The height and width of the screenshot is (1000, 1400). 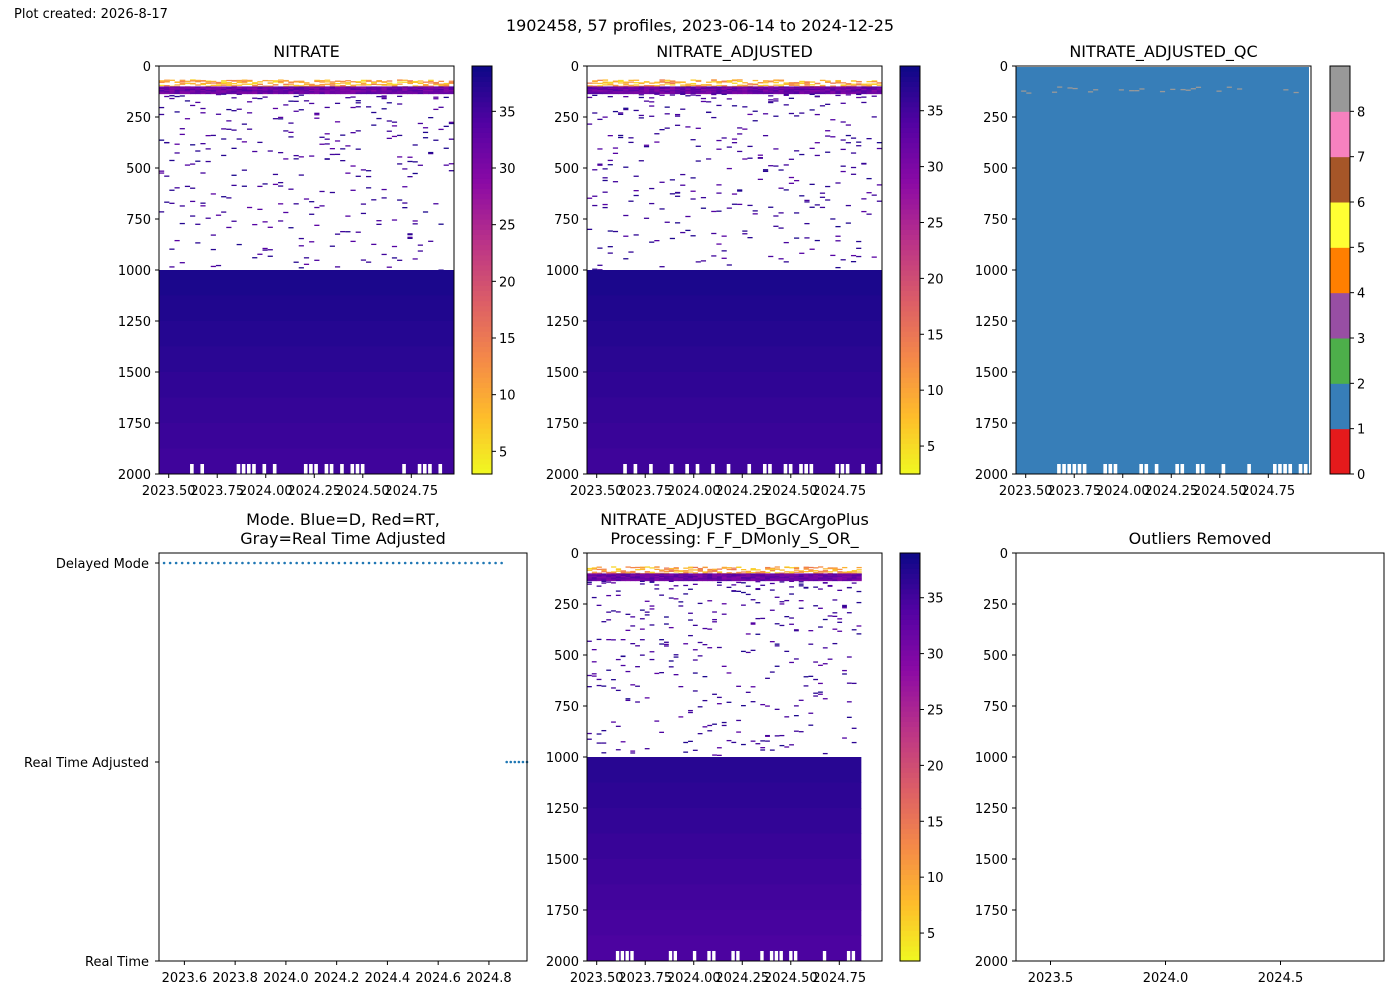 I want to click on outliers-y-tick-label: 1750, so click(x=991, y=911).